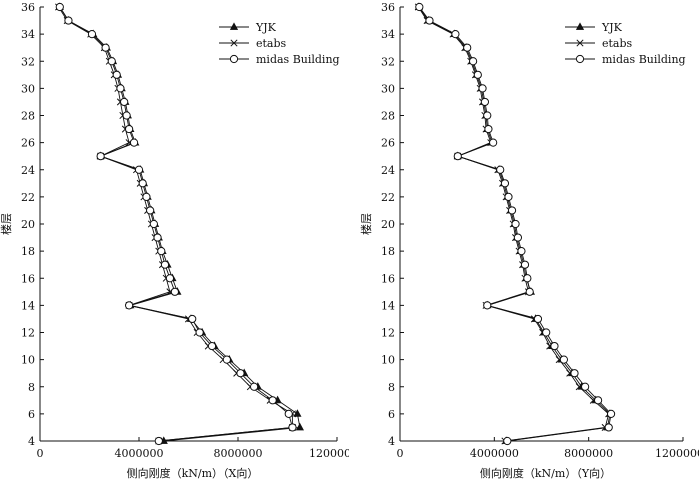  Describe the element at coordinates (299, 426) in the screenshot. I see `data-point-yjk` at that location.